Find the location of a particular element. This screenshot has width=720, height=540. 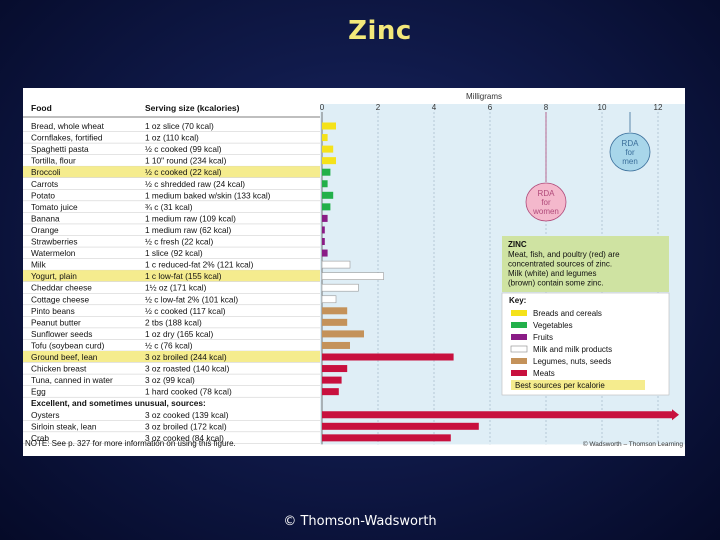

food-label: Chicken breast is located at coordinates (59, 369).